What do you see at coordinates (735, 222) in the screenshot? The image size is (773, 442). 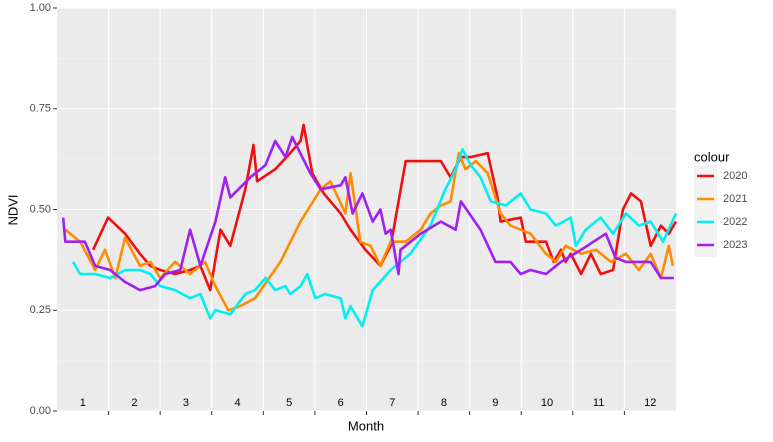 I see `legend-label: 2022` at bounding box center [735, 222].